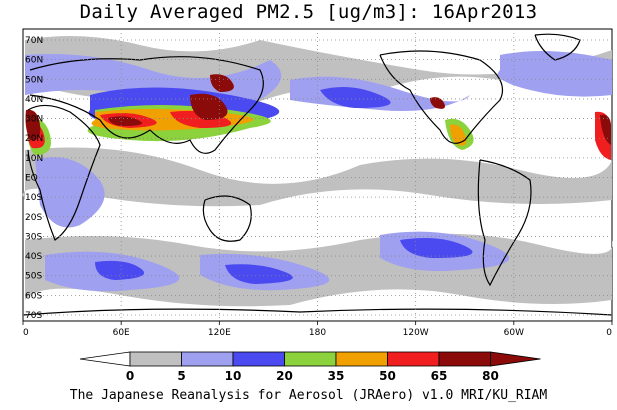  Describe the element at coordinates (33, 198) in the screenshot. I see `lat-tick-label: 10S` at that location.